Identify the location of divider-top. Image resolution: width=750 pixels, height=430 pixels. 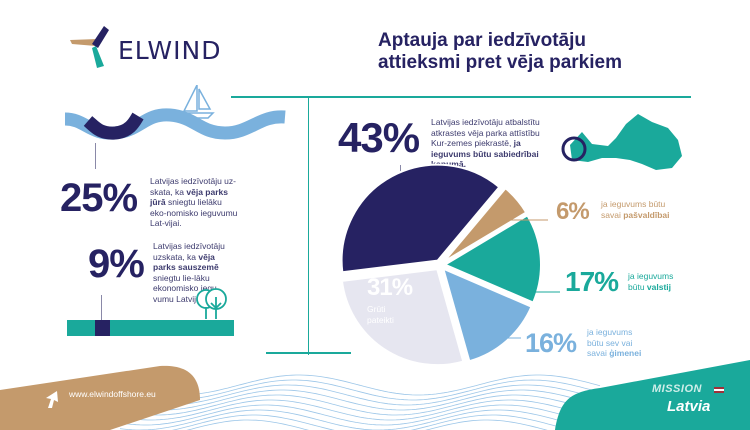
(461, 97).